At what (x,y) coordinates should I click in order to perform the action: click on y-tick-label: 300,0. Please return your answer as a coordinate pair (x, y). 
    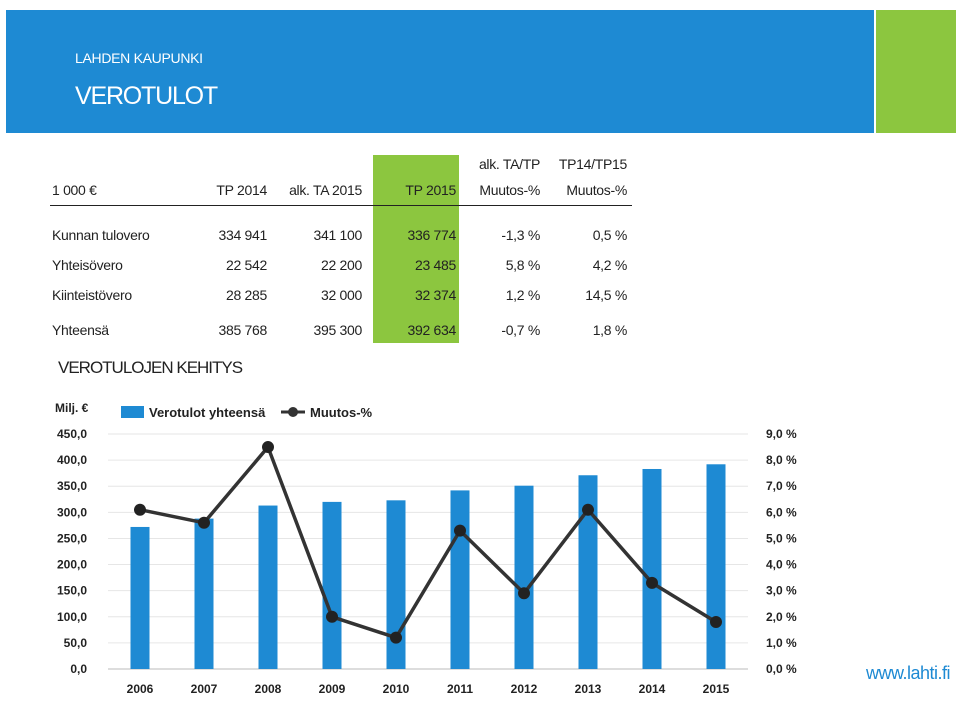
    Looking at the image, I should click on (72, 512).